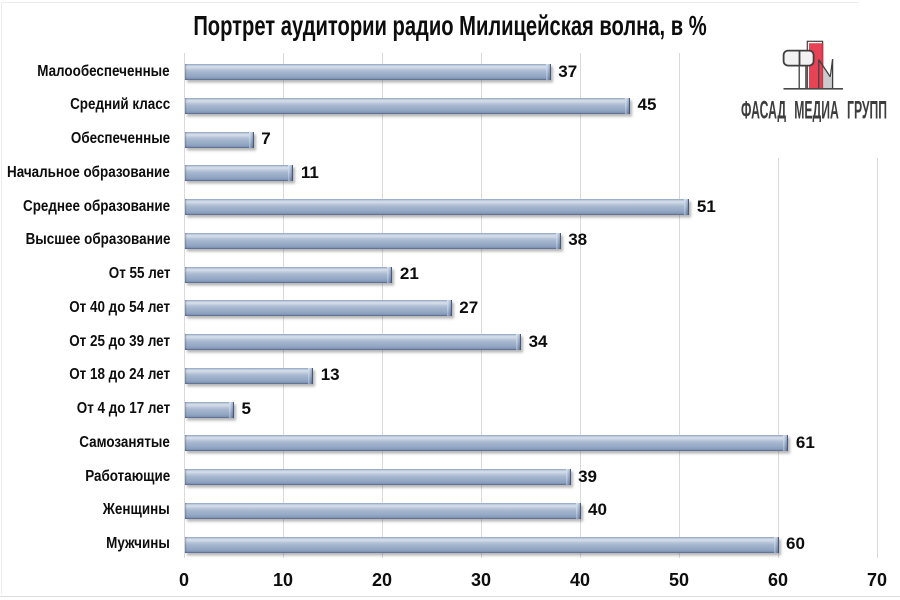 This screenshot has height=600, width=900. Describe the element at coordinates (814, 110) in the screenshot. I see `svg-text: ФАСАД МЕДИА ГРУПП` at that location.